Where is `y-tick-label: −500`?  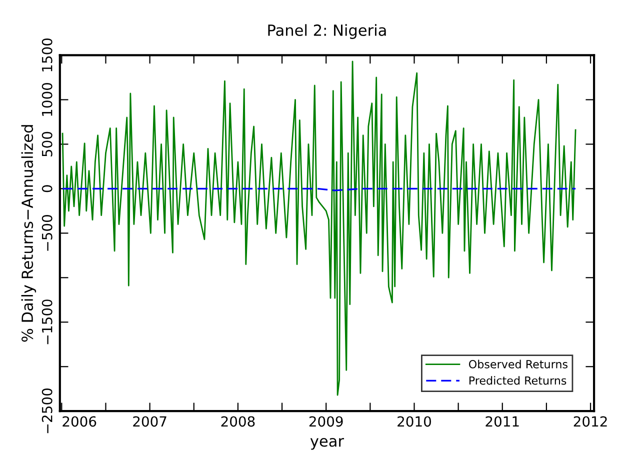
y-tick-label: −500 is located at coordinates (47, 233).